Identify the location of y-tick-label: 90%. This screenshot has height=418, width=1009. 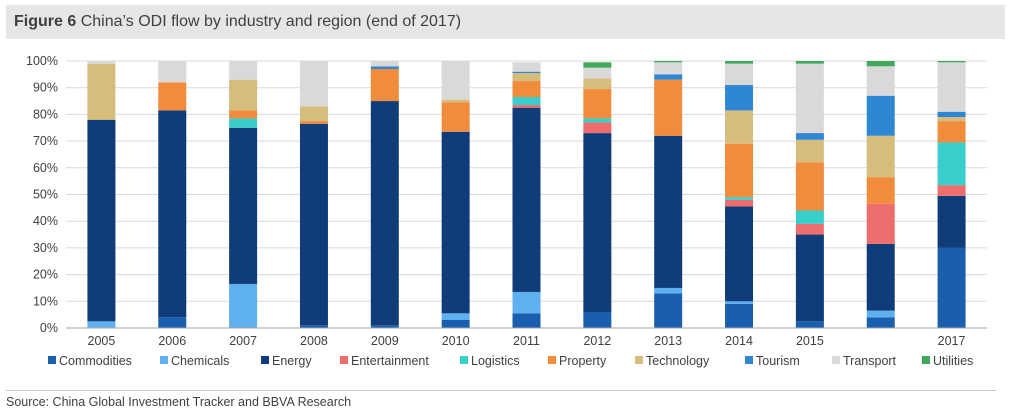
(45, 88).